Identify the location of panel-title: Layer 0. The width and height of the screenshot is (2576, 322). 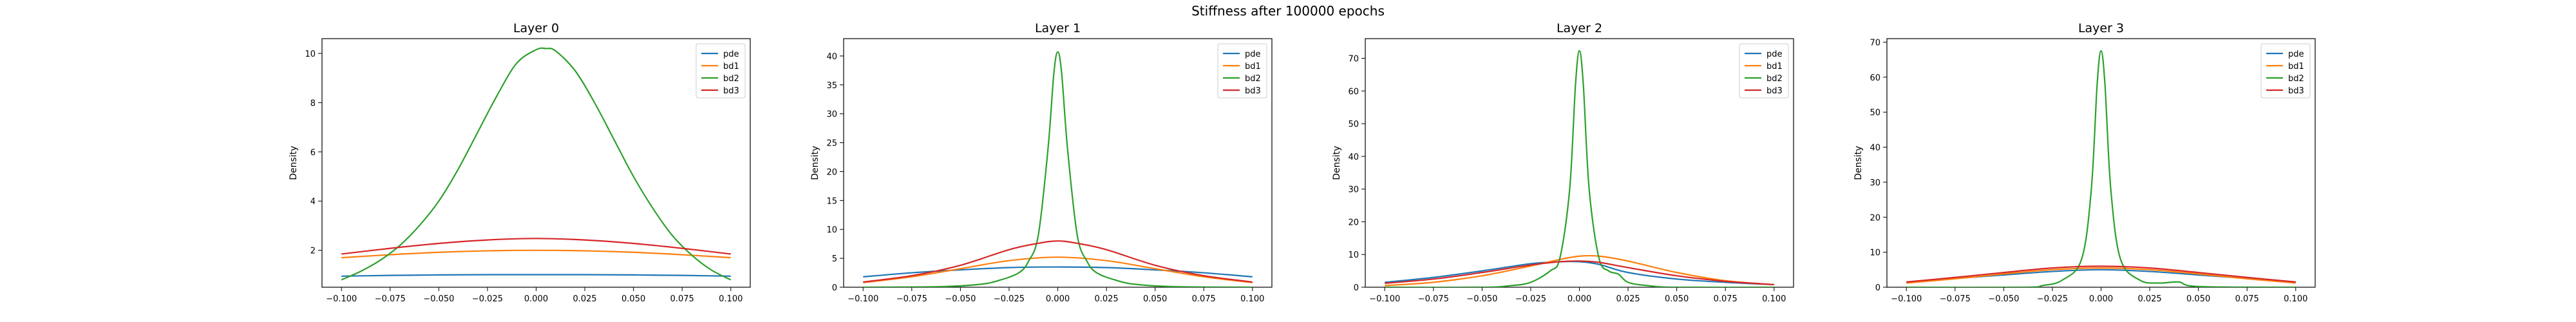
(536, 28).